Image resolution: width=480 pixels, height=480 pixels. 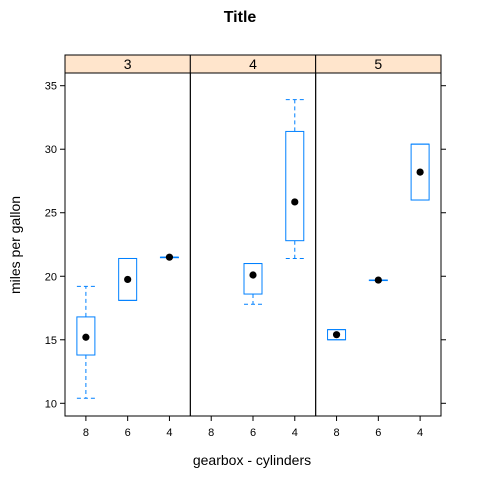 What do you see at coordinates (15, 245) in the screenshot?
I see `y-axis-label: miles per gallon` at bounding box center [15, 245].